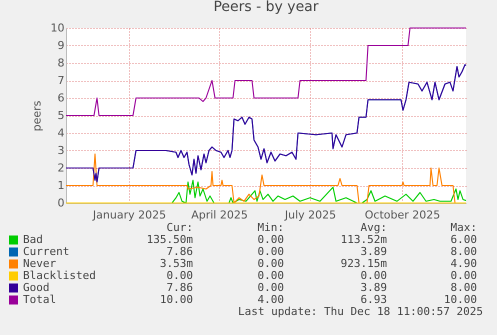 Image resolution: width=497 pixels, height=335 pixels. I want to click on x-tick-label: April 2025, so click(219, 215).